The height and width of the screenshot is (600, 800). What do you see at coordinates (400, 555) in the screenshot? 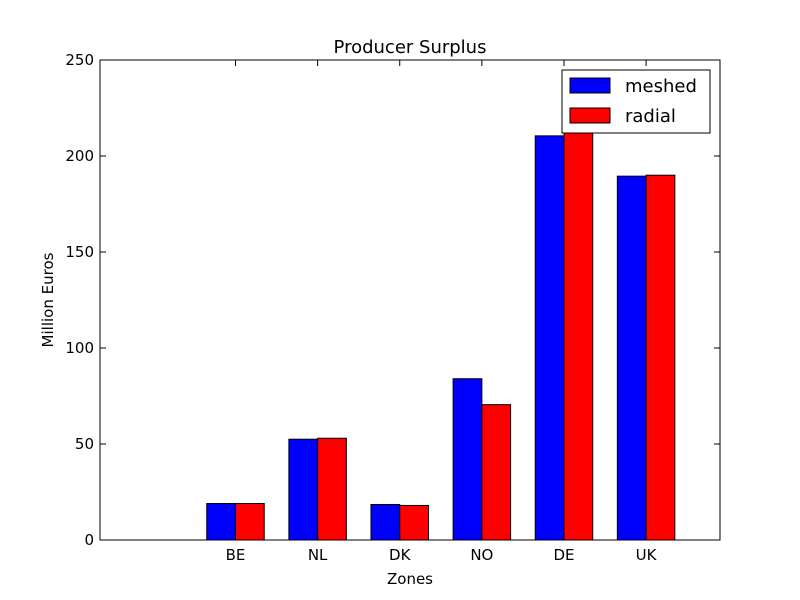
I see `x-tick-label: DK` at bounding box center [400, 555].